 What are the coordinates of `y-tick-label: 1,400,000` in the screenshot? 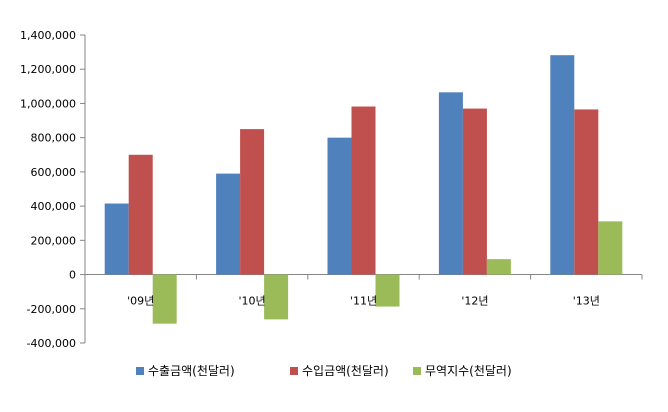 It's located at (48, 35).